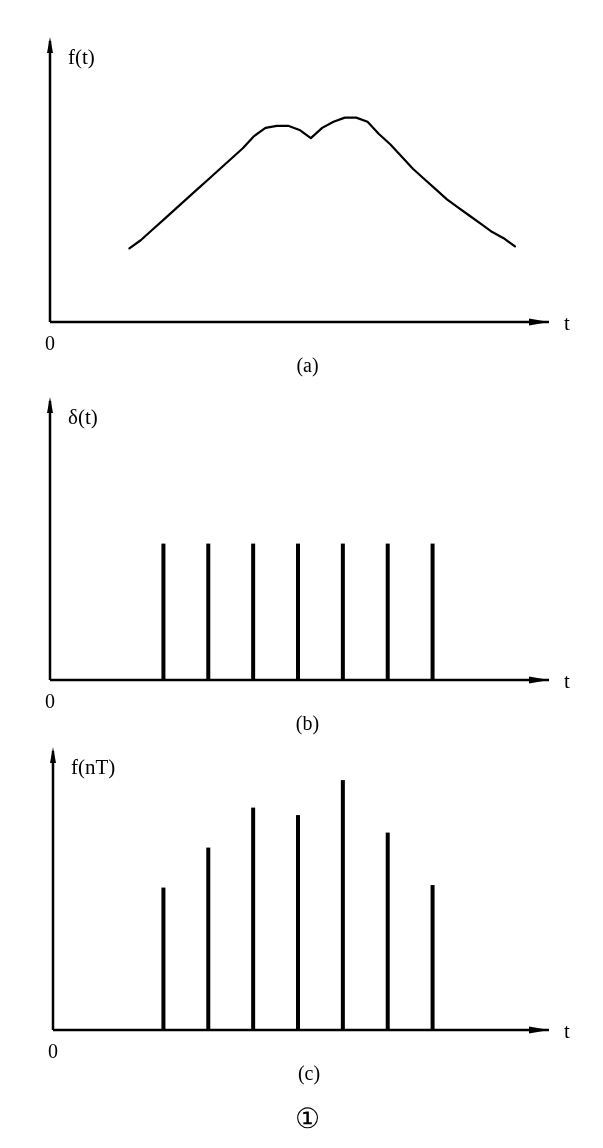  Describe the element at coordinates (307, 365) in the screenshot. I see `text: (a)` at that location.